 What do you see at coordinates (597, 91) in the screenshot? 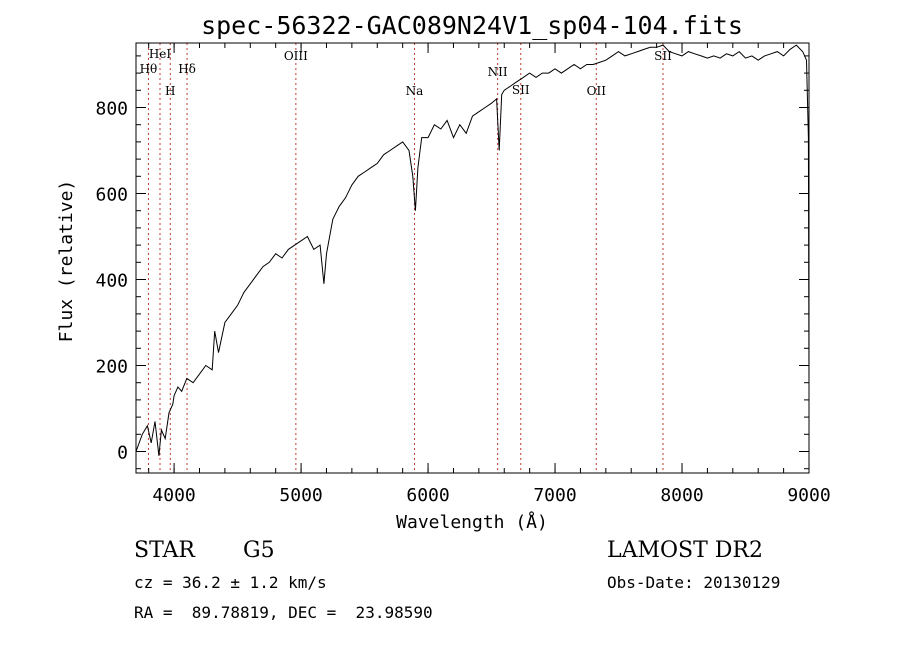
I see `spectral-line-label: OII` at bounding box center [597, 91].